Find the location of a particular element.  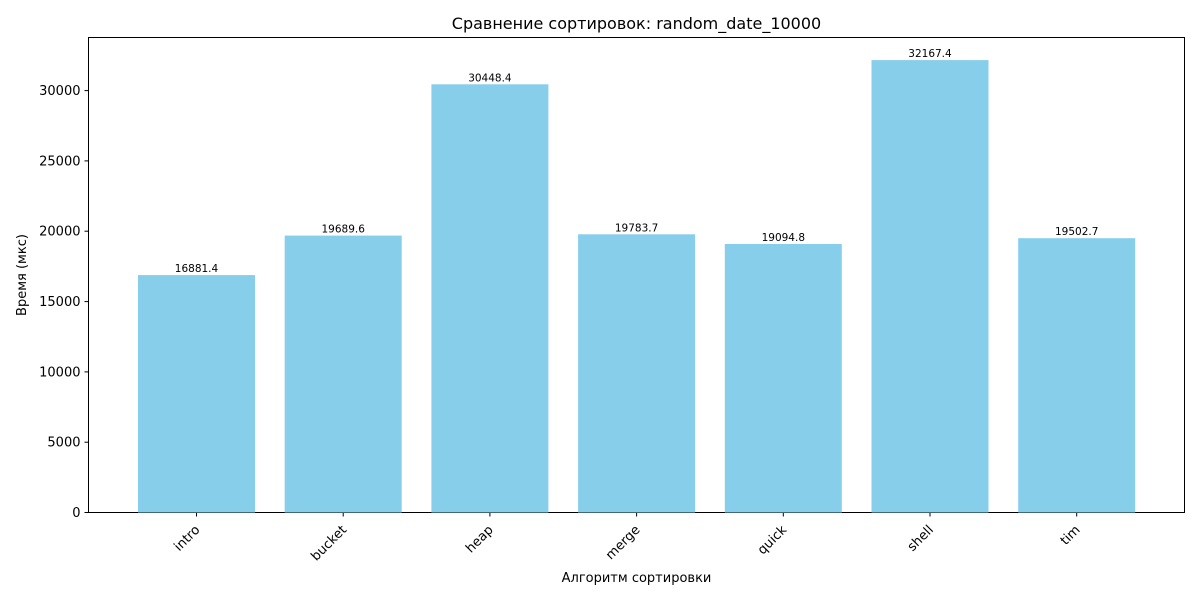

y-tick-label: 0 is located at coordinates (76, 513).